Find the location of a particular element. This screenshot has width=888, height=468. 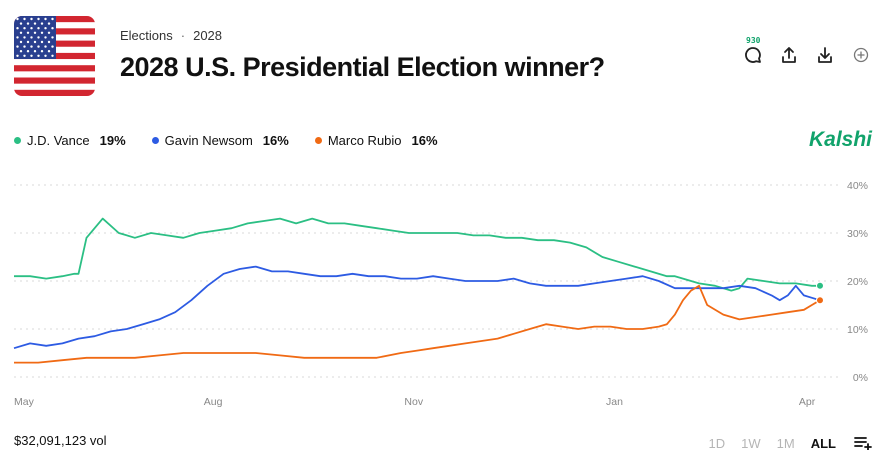

share-button is located at coordinates (789, 55).